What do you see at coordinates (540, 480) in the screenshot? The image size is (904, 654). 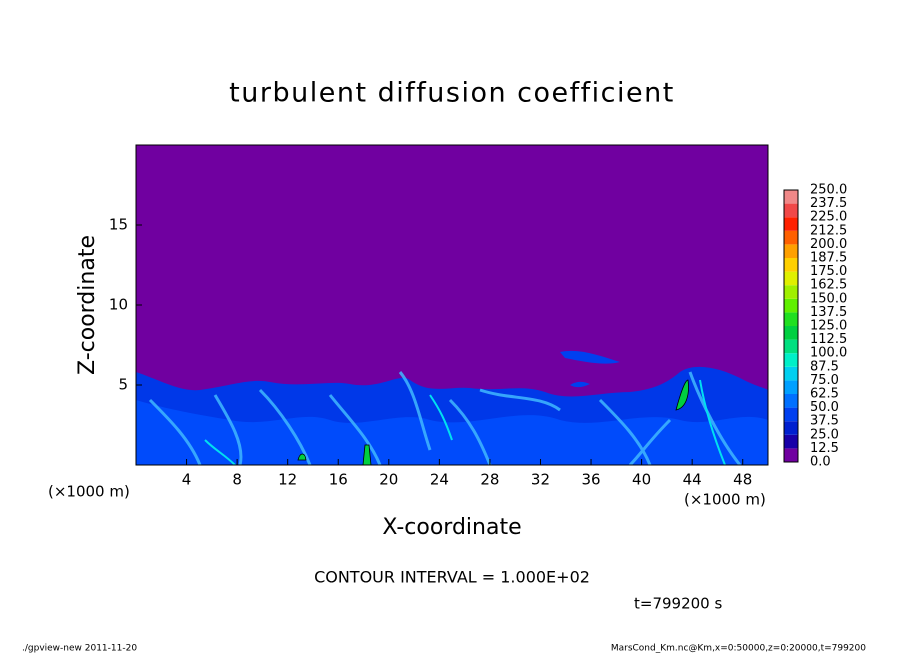 I see `x-tick-label: 32` at bounding box center [540, 480].